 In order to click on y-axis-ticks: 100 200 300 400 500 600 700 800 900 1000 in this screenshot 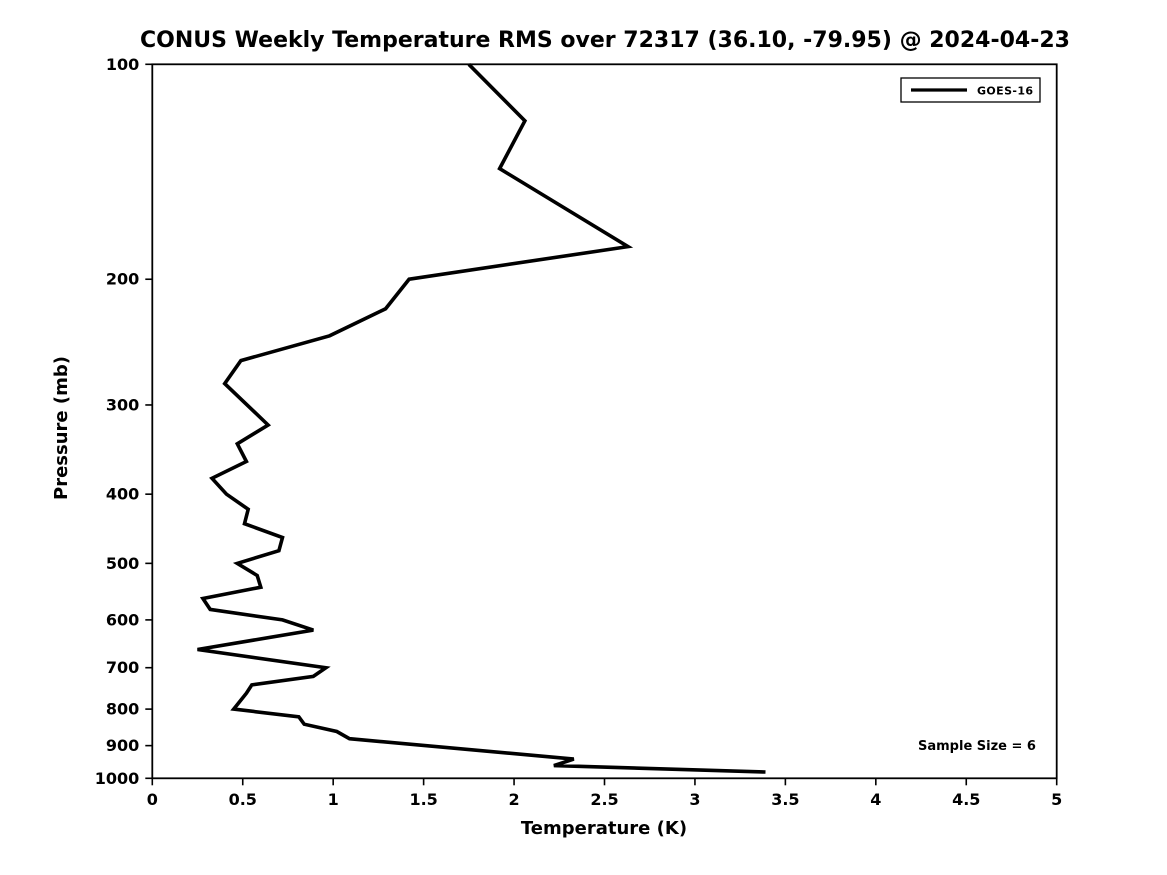, I will do `click(124, 421)`.